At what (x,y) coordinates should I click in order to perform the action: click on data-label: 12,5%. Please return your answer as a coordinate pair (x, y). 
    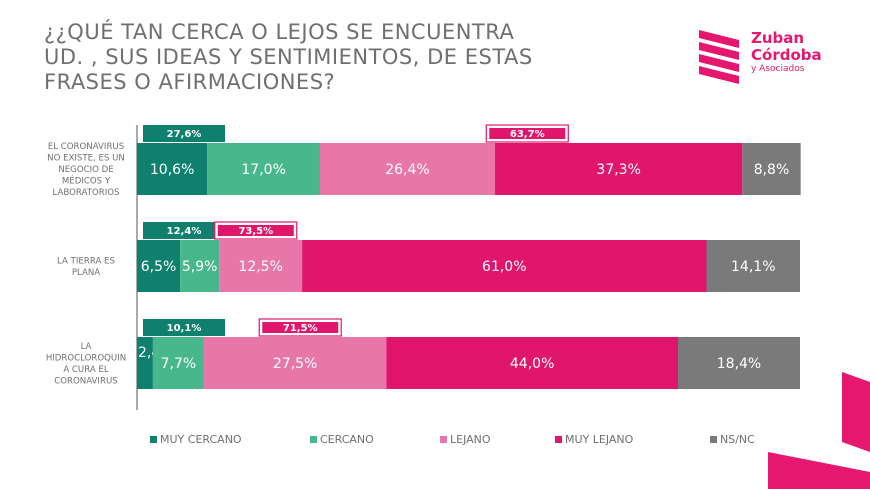
    Looking at the image, I should click on (260, 267).